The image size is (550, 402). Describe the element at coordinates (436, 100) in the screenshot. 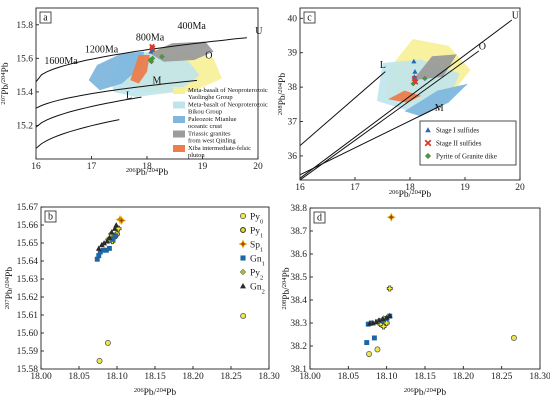

I see `field-mianlue` at that location.